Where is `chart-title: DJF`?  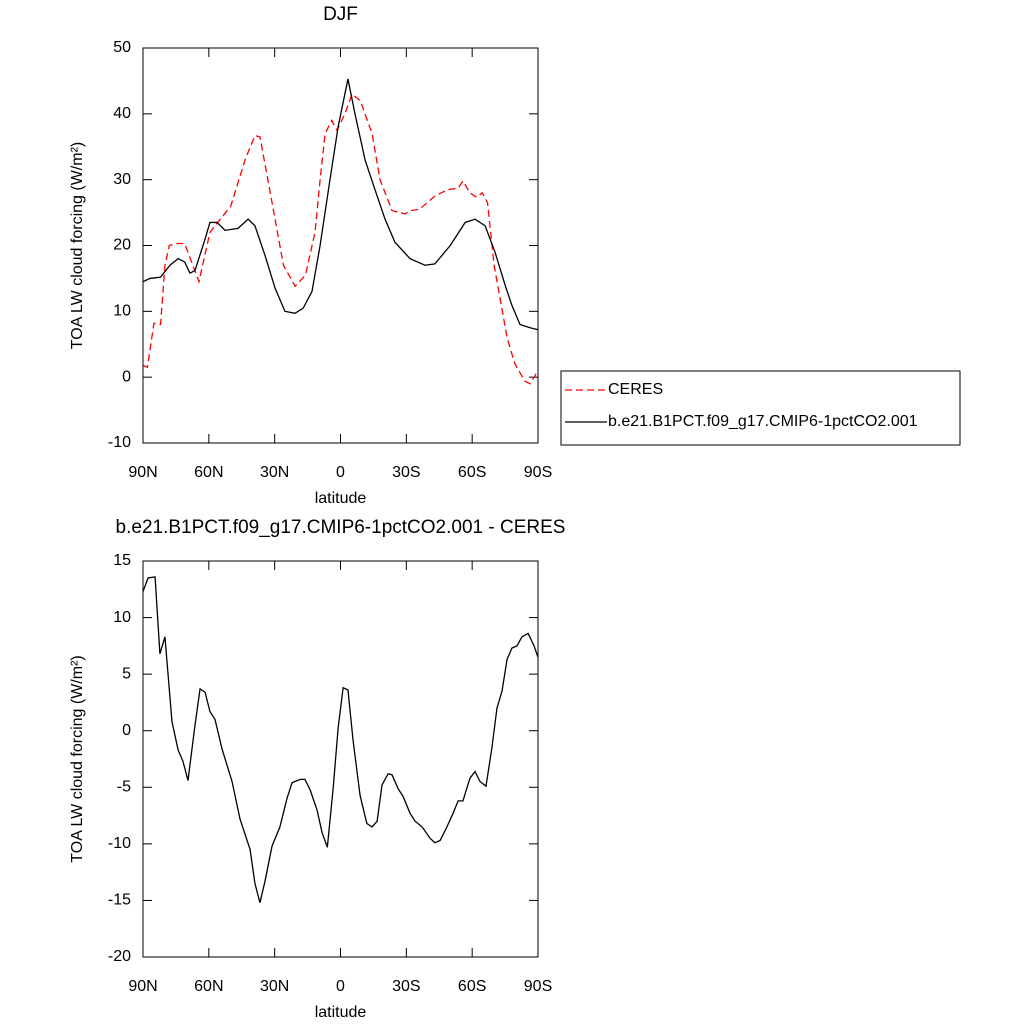 chart-title: DJF is located at coordinates (340, 14).